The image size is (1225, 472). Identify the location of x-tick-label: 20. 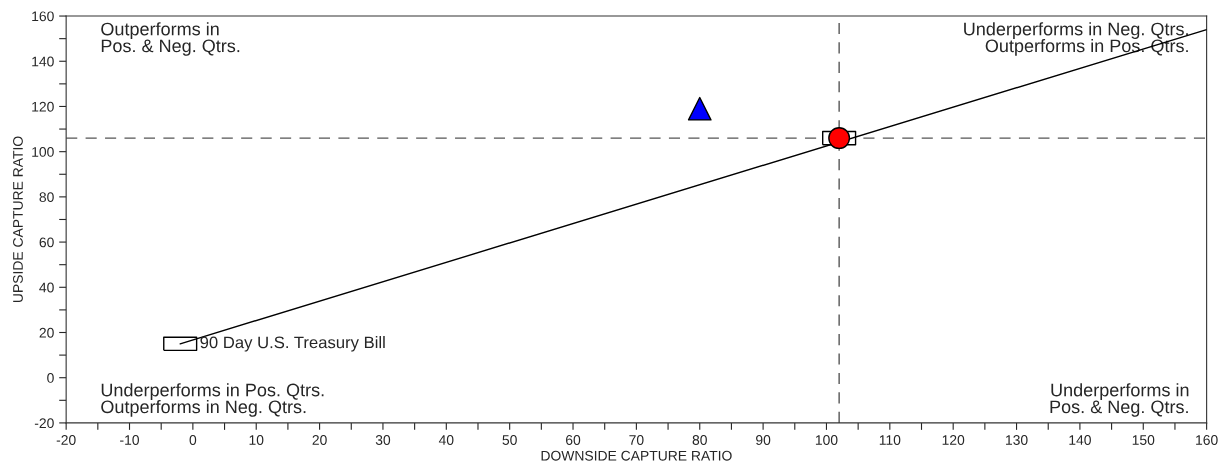
(319, 440).